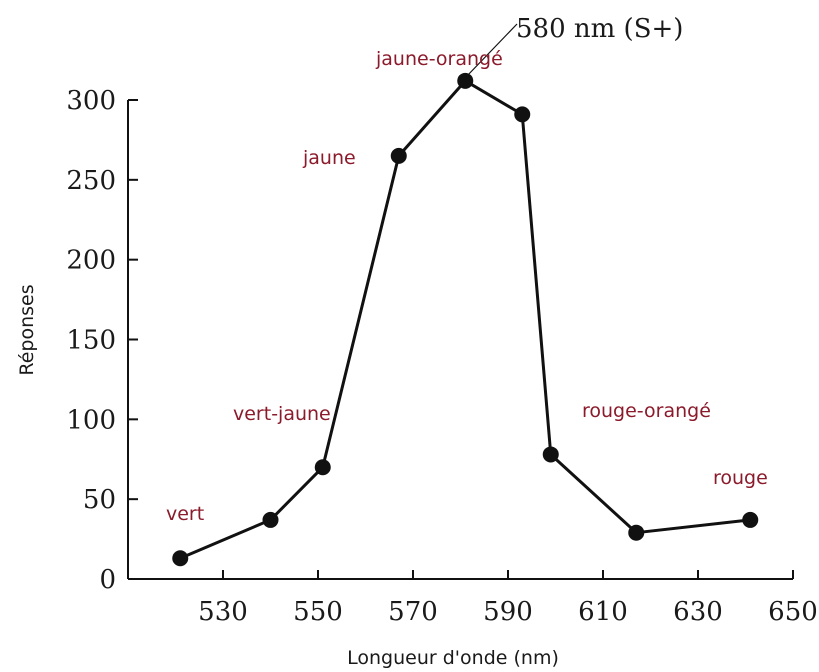 Image resolution: width=819 pixels, height=672 pixels. What do you see at coordinates (318, 612) in the screenshot?
I see `x-tick-label: 550` at bounding box center [318, 612].